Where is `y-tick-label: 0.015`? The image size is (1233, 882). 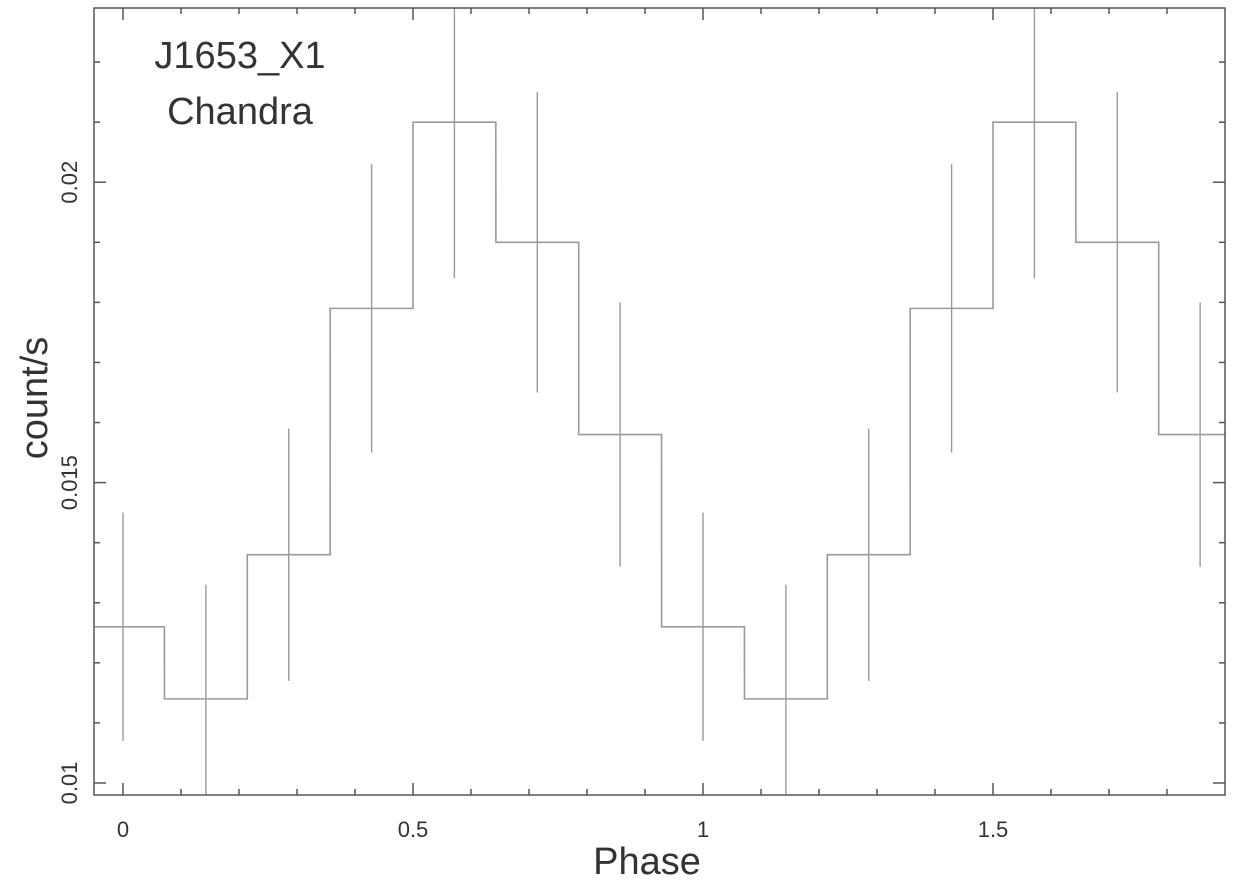
y-tick-label: 0.015 is located at coordinates (69, 482).